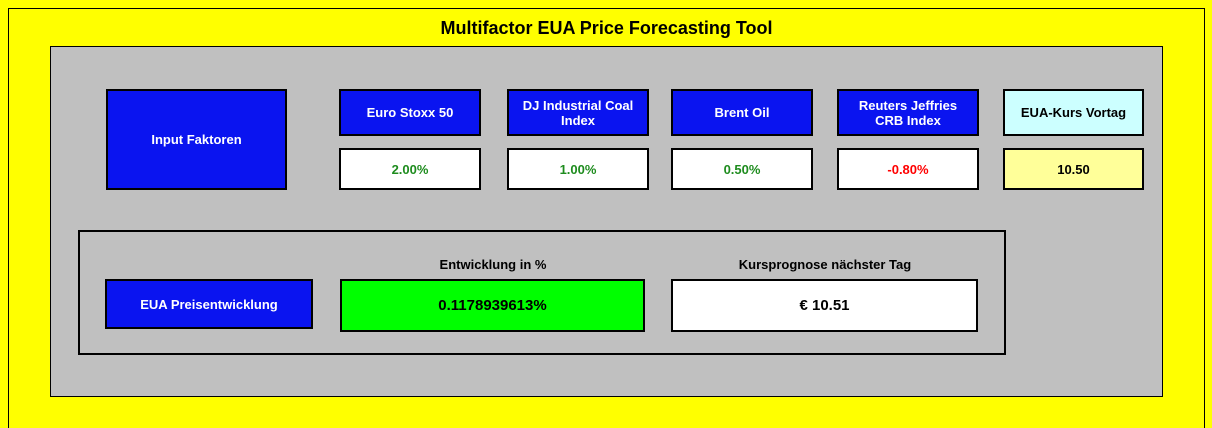 The width and height of the screenshot is (1212, 428). What do you see at coordinates (908, 112) in the screenshot?
I see `factor-name: Reuters Jeffries CRB Index` at bounding box center [908, 112].